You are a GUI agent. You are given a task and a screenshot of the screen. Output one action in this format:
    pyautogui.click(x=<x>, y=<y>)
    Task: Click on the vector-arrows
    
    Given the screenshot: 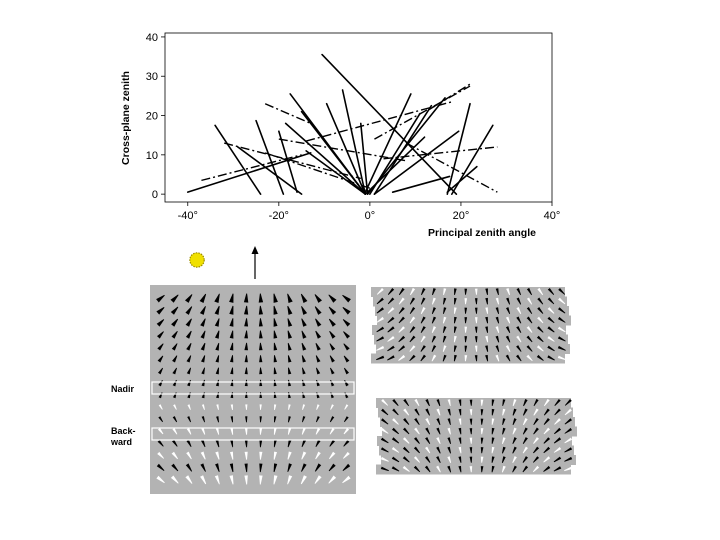 What is the action you would take?
    pyautogui.click(x=471, y=324)
    